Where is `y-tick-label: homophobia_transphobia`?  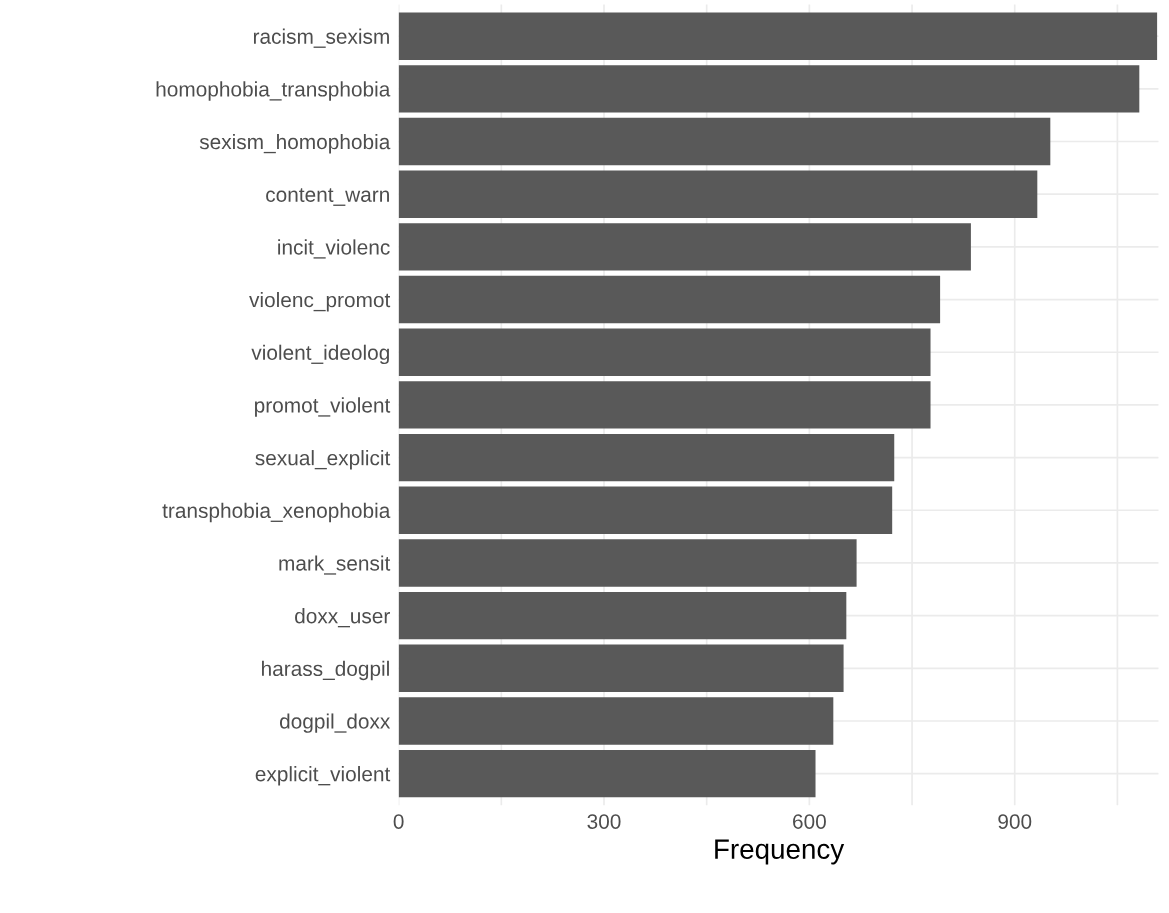 y-tick-label: homophobia_transphobia is located at coordinates (273, 91).